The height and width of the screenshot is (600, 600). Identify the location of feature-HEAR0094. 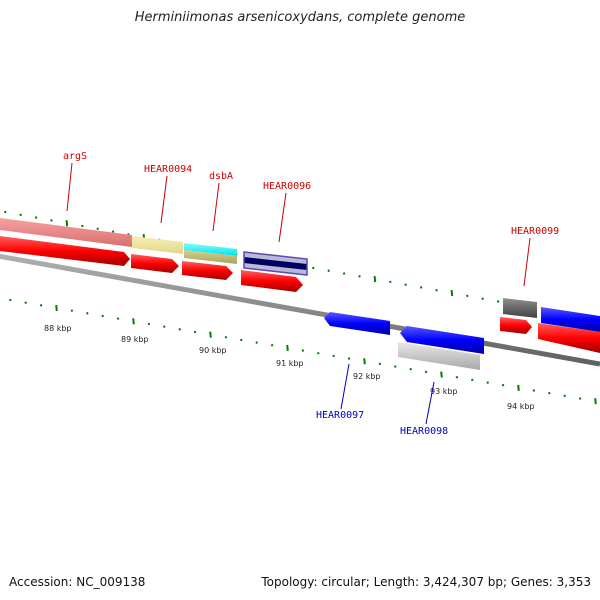
(157, 245).